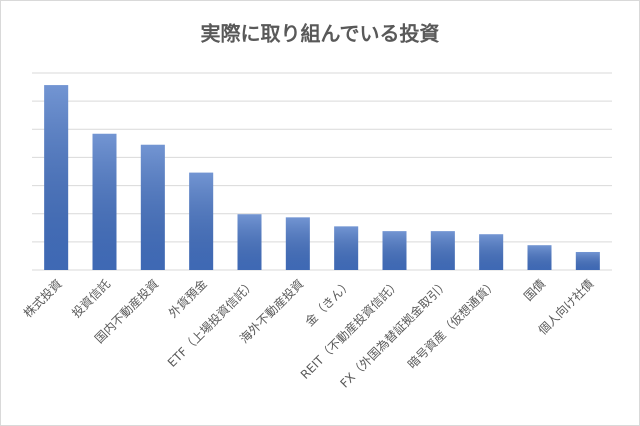  Describe the element at coordinates (320, 34) in the screenshot. I see `chart-title: 実際に取り組んでいる投資` at that location.